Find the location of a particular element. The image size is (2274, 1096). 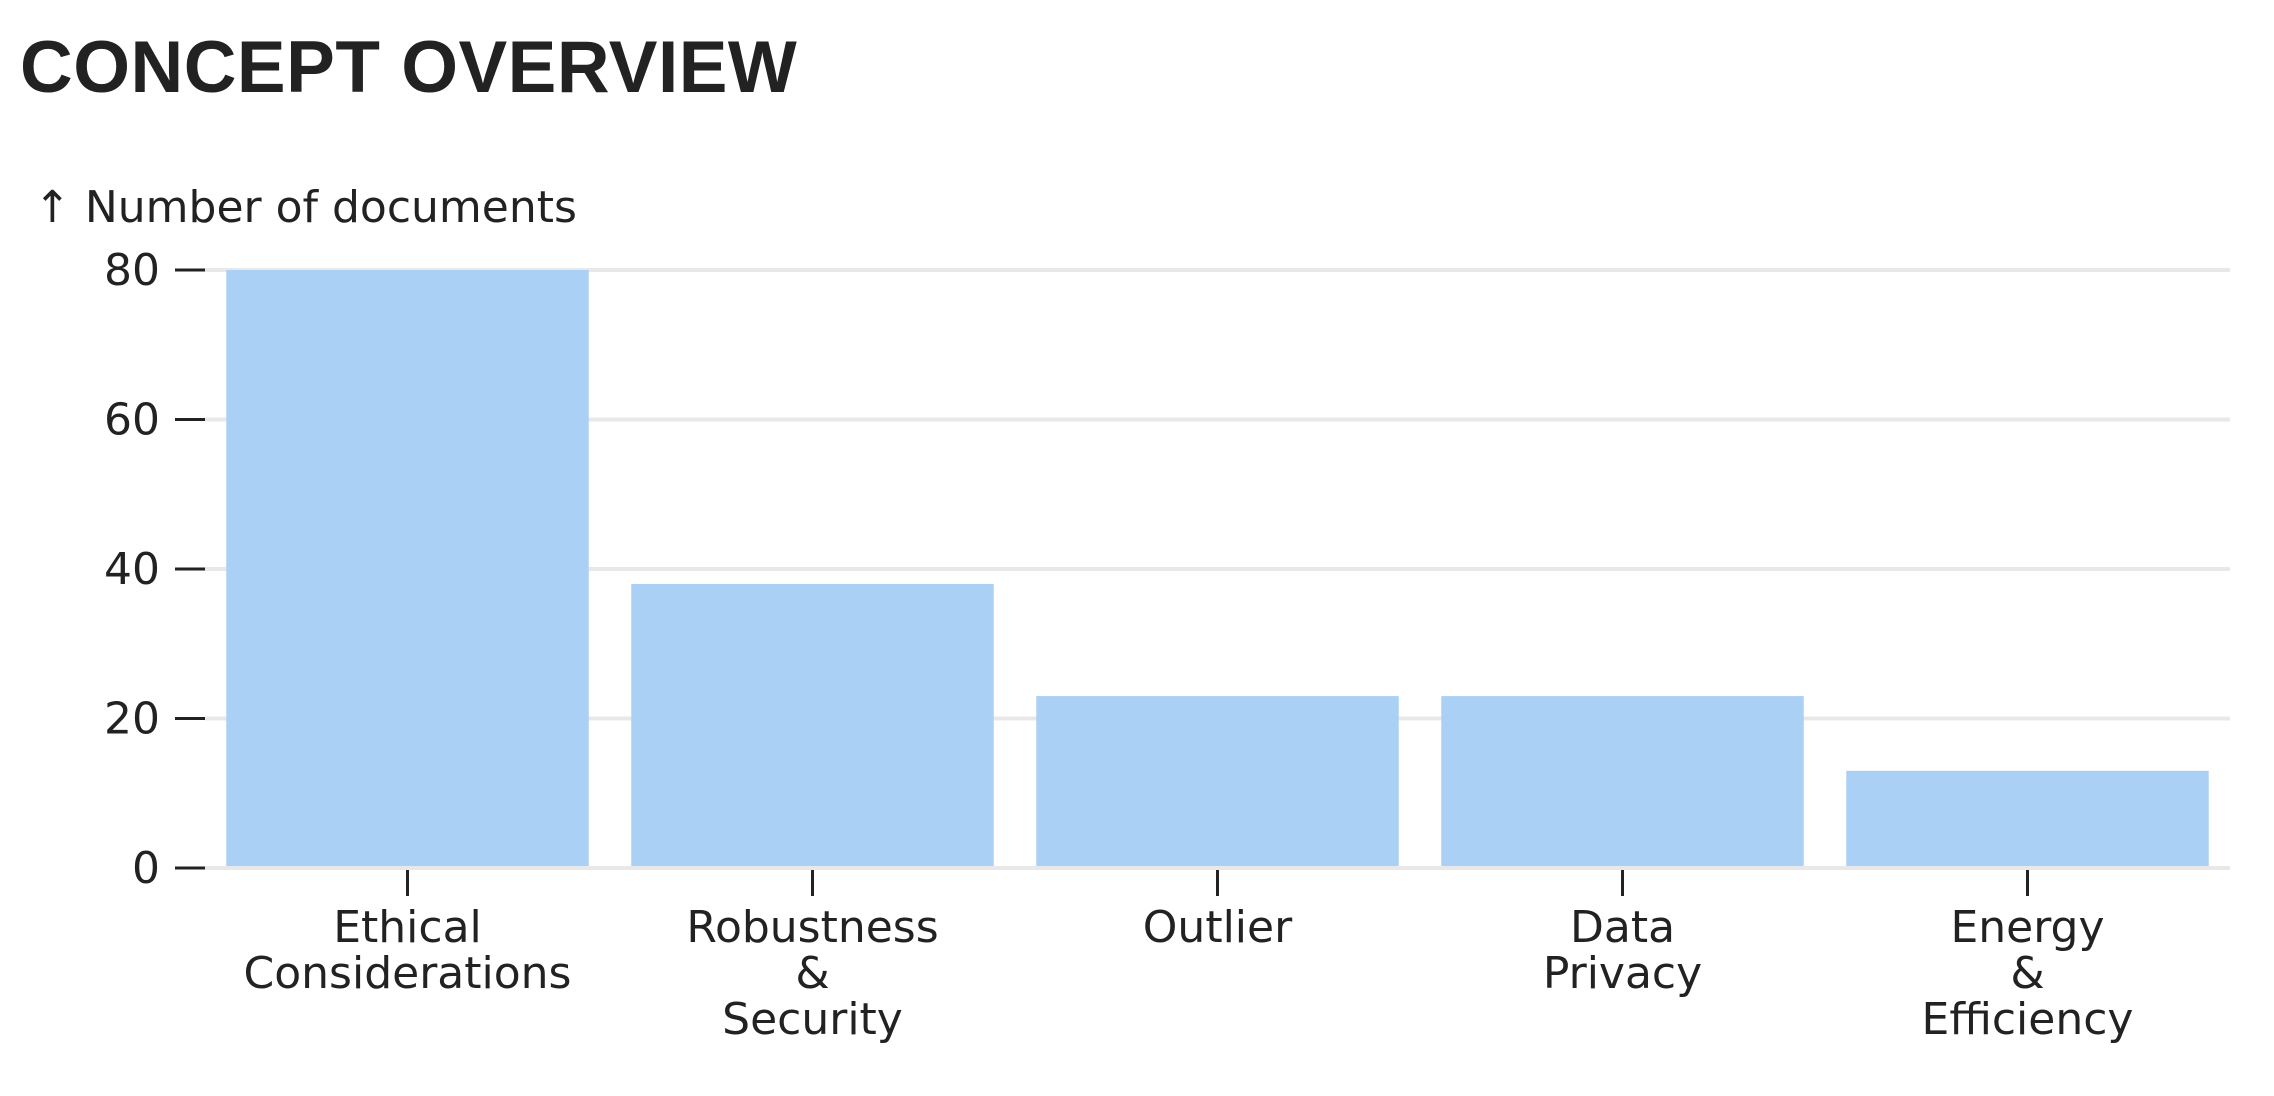

x-tick-label-line: Security is located at coordinates (812, 1019).